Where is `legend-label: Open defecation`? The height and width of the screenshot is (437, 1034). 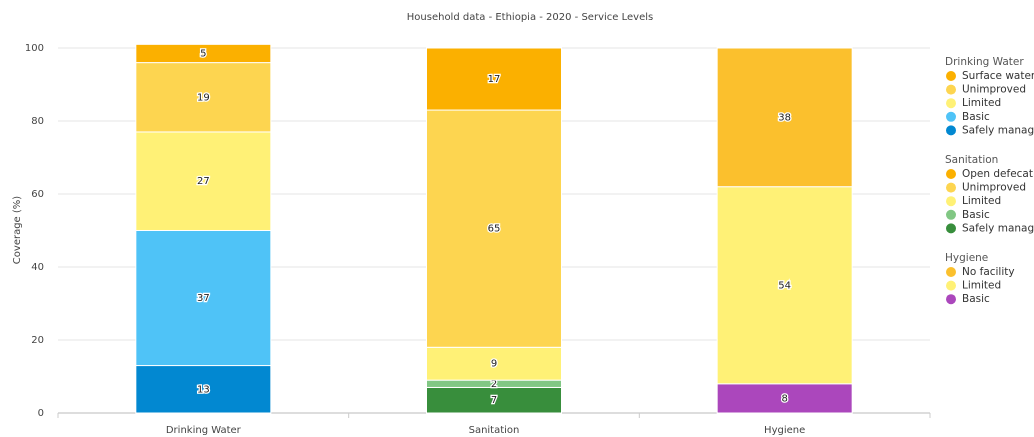
legend-label: Open defecation is located at coordinates (998, 174).